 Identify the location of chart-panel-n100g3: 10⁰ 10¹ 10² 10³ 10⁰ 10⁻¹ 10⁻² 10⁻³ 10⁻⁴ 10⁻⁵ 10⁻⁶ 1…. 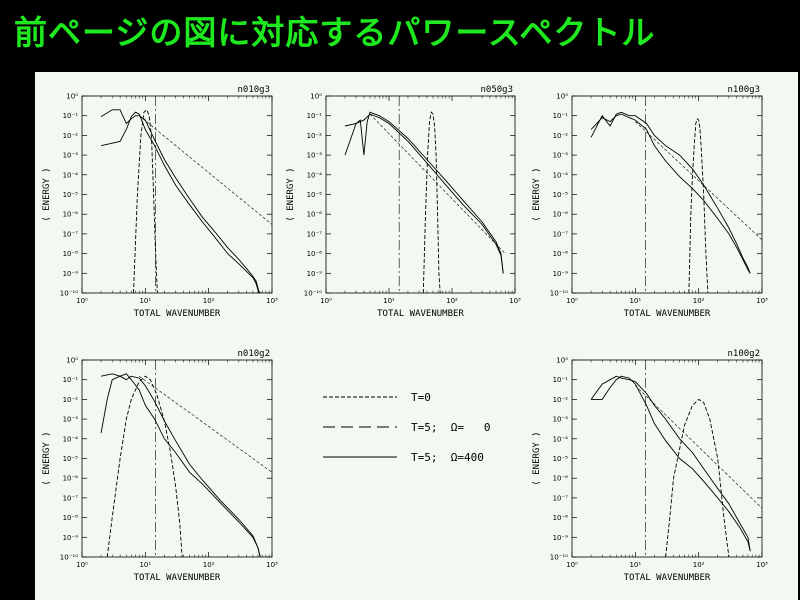
(650, 202).